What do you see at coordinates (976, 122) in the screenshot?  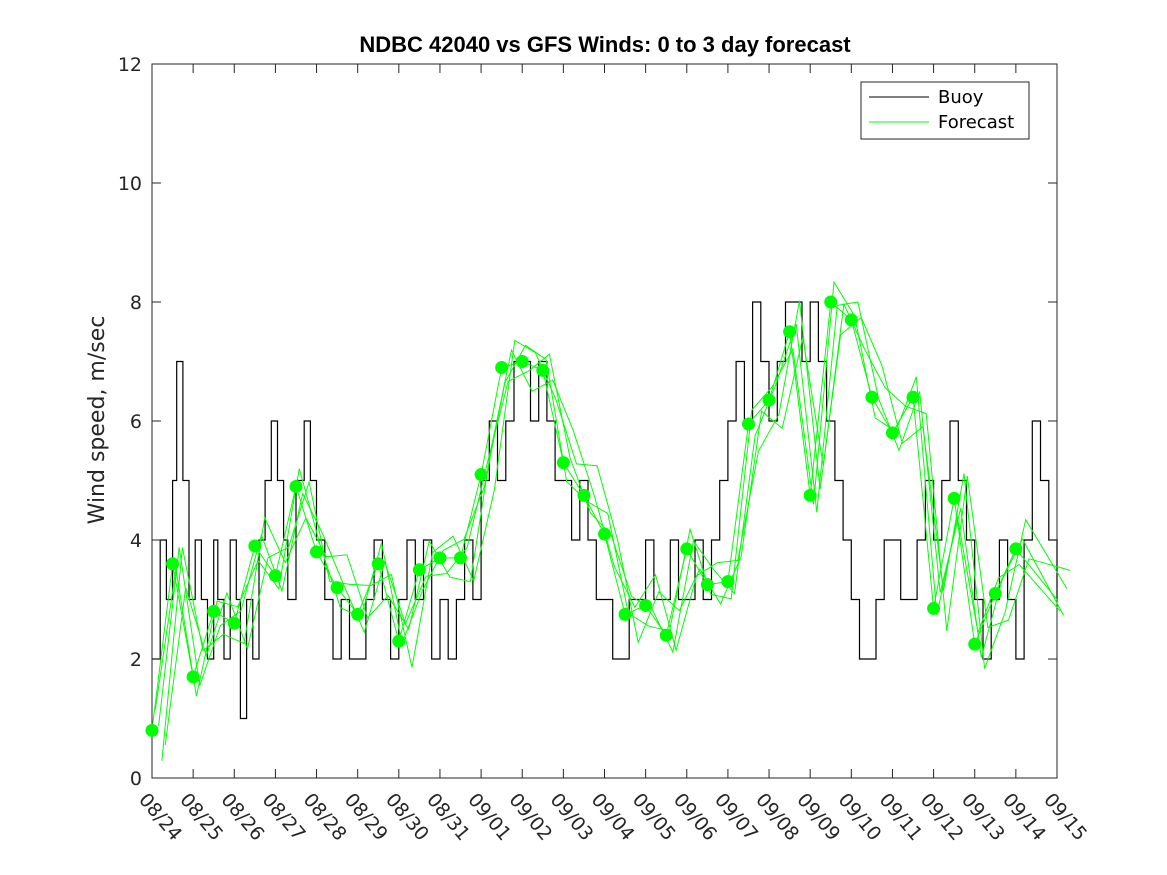 I see `legend-forecast-label: Forecast` at bounding box center [976, 122].